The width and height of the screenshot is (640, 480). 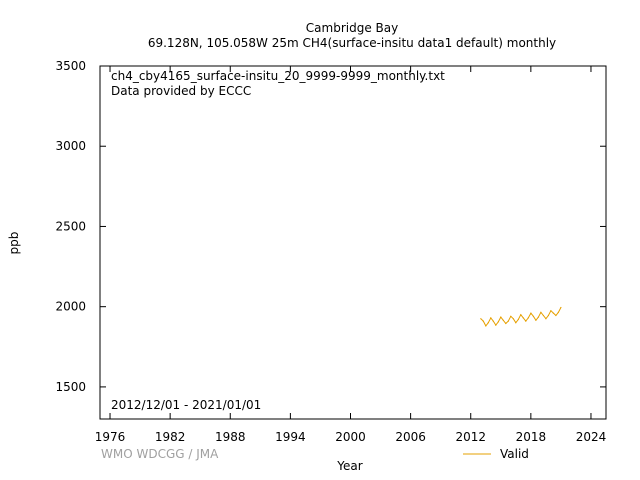 I want to click on x-tick-label: 2024, so click(x=591, y=437).